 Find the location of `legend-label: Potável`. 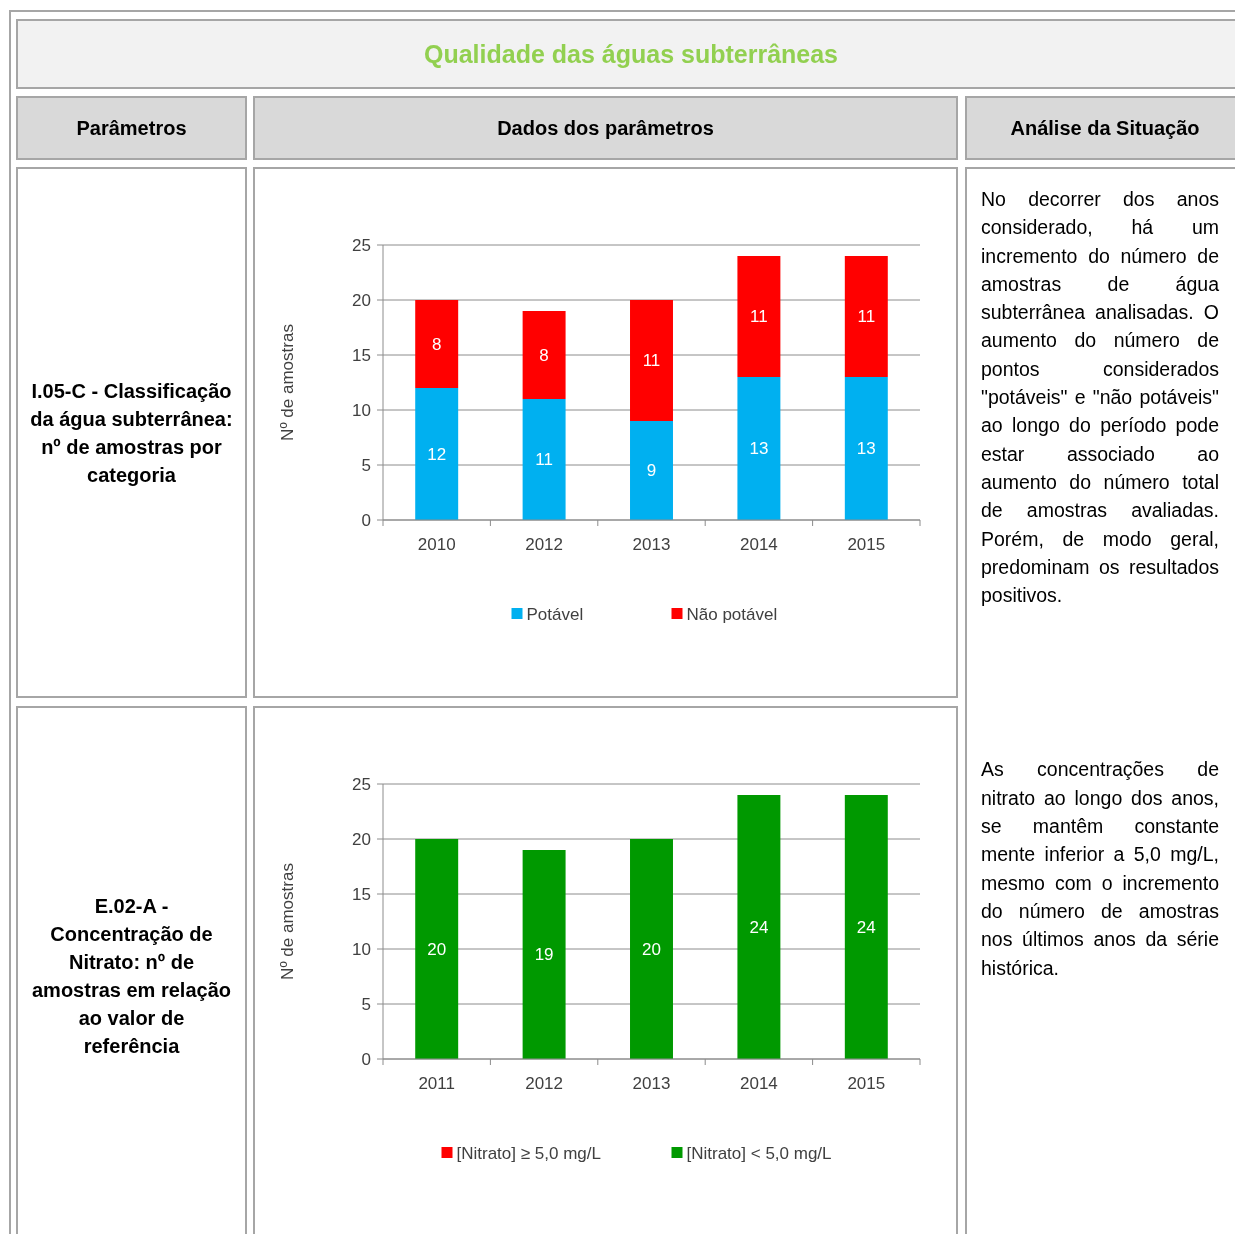

legend-label: Potável is located at coordinates (555, 614).